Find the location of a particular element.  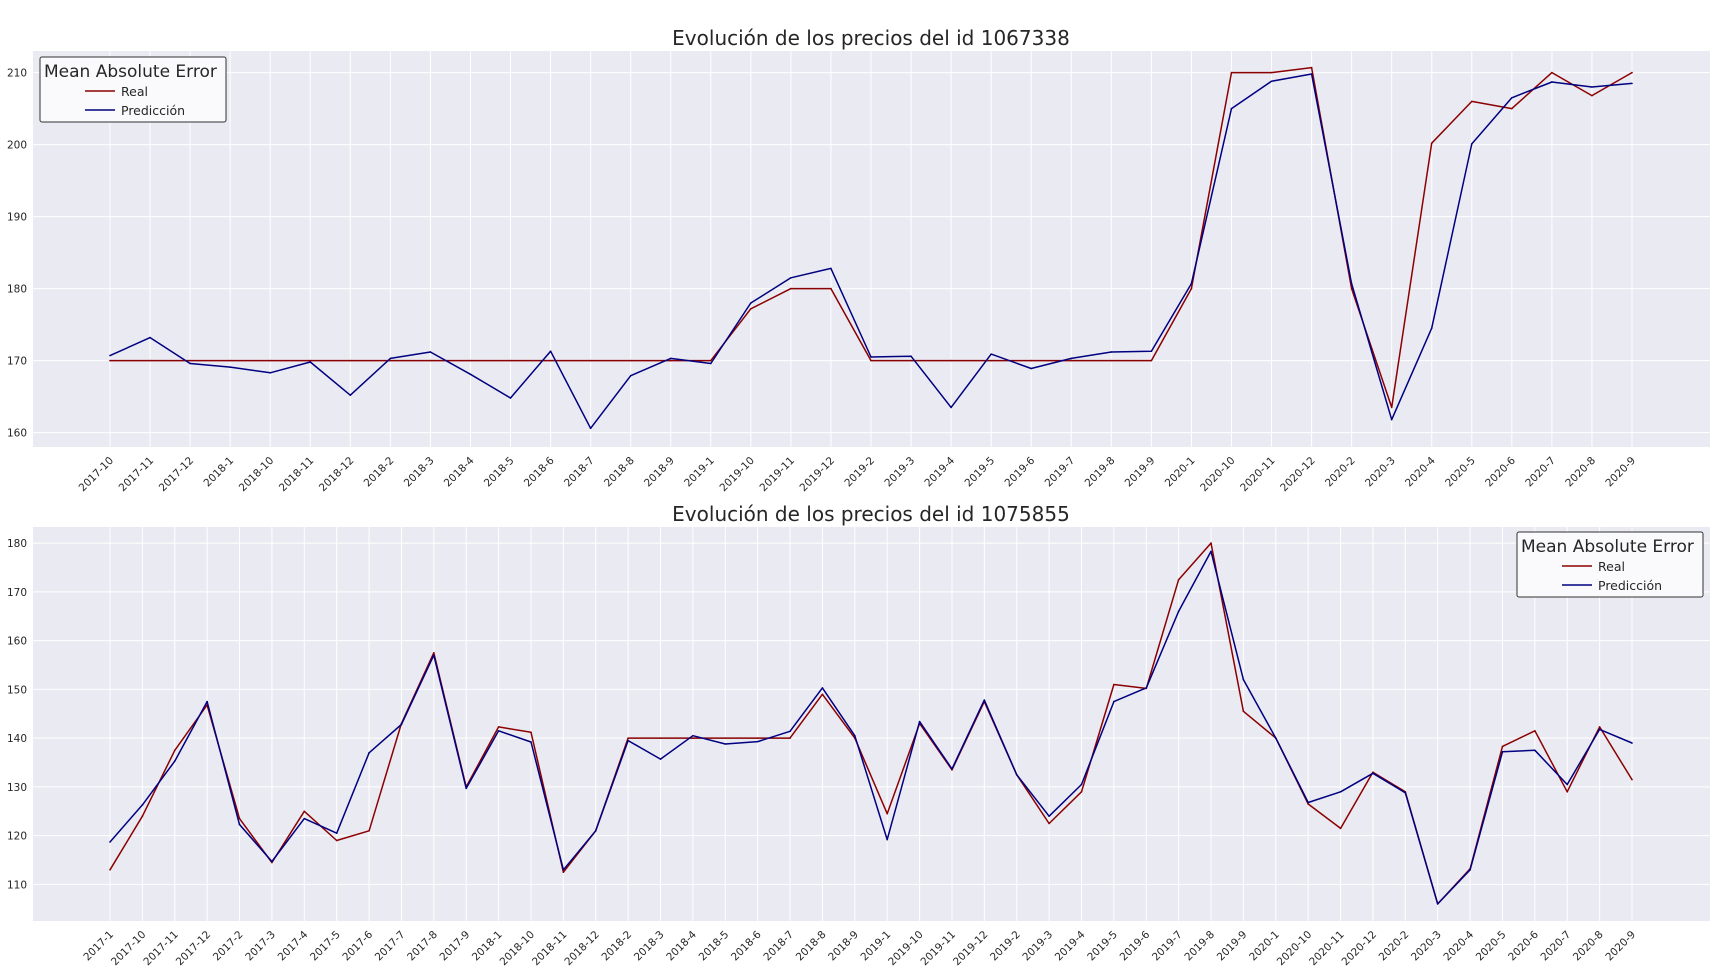

y-tick-label: 190 is located at coordinates (17, 218).